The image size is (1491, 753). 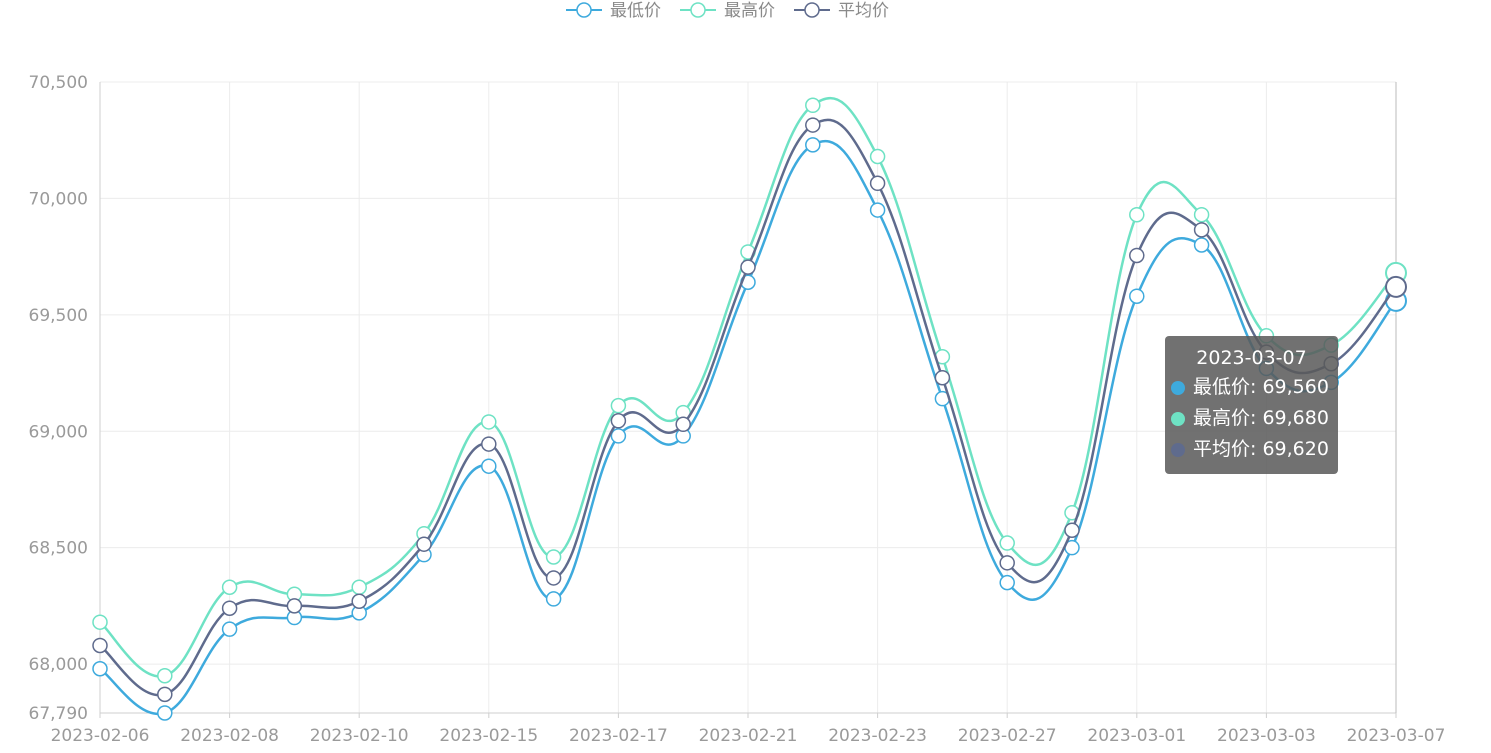 What do you see at coordinates (58, 549) in the screenshot?
I see `y-tick-label: 68,500` at bounding box center [58, 549].